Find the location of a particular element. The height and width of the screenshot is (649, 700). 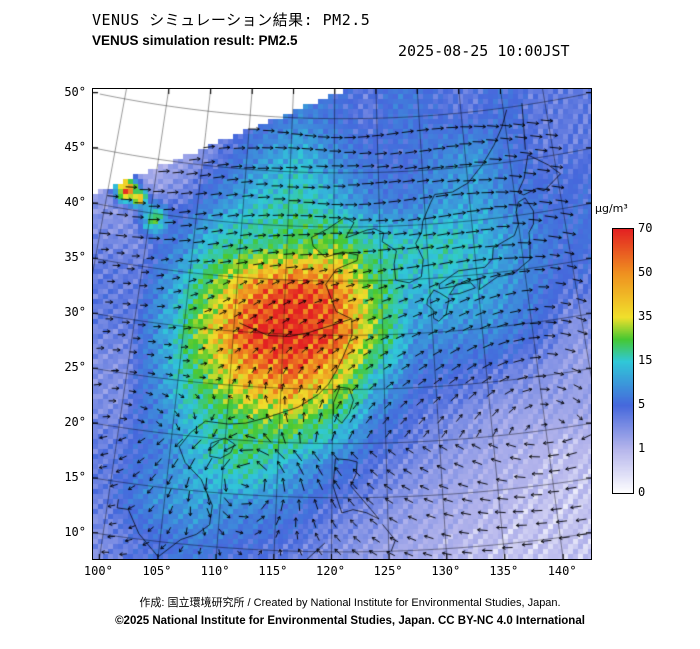

colorbar-tick-label: 35 is located at coordinates (645, 316).